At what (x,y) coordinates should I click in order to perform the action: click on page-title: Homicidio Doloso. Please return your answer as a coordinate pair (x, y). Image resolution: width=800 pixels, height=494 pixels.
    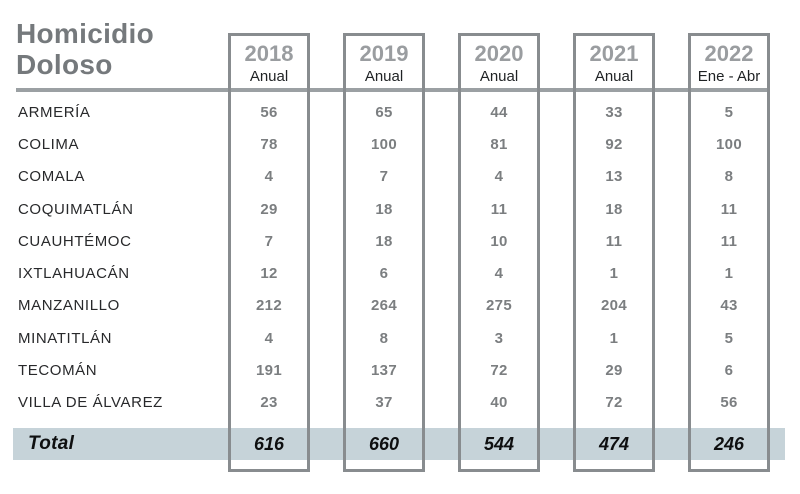
    Looking at the image, I should click on (85, 49).